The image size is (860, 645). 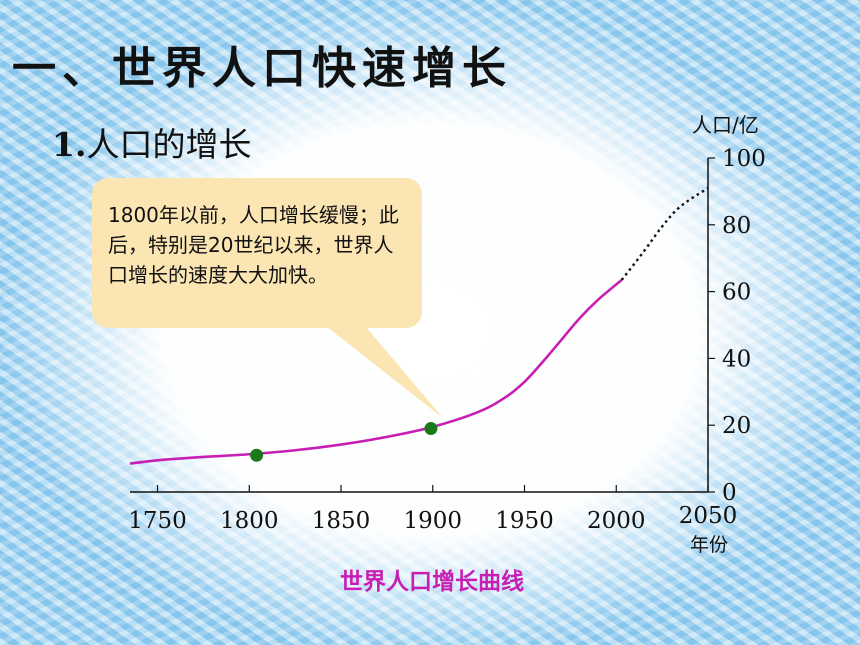 What do you see at coordinates (744, 159) in the screenshot?
I see `y-tick-label: 100` at bounding box center [744, 159].